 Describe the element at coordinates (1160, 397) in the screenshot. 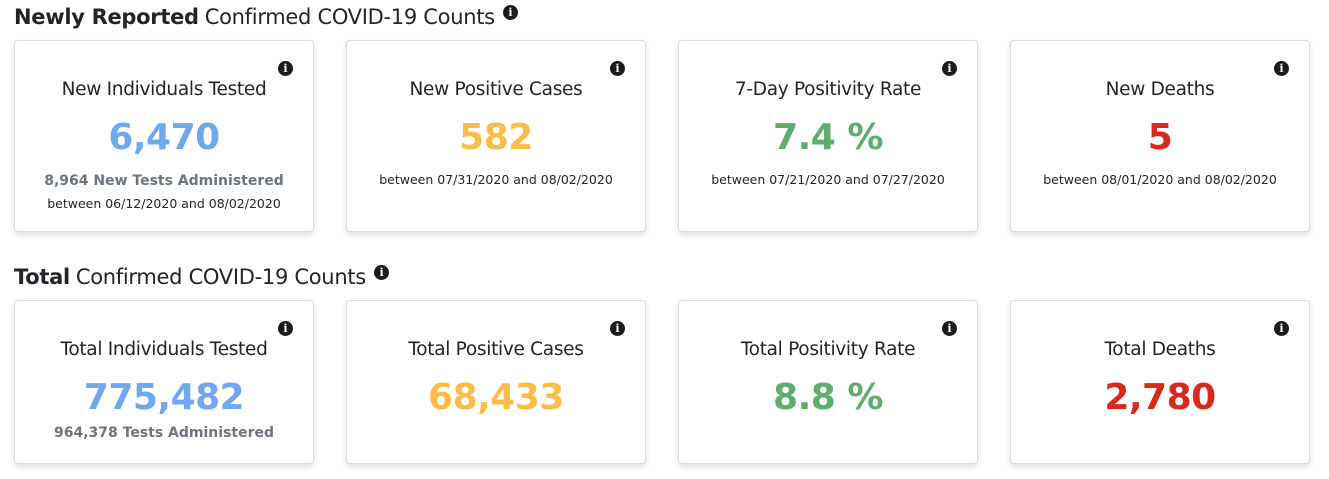

I see `card-value: 2,780` at that location.